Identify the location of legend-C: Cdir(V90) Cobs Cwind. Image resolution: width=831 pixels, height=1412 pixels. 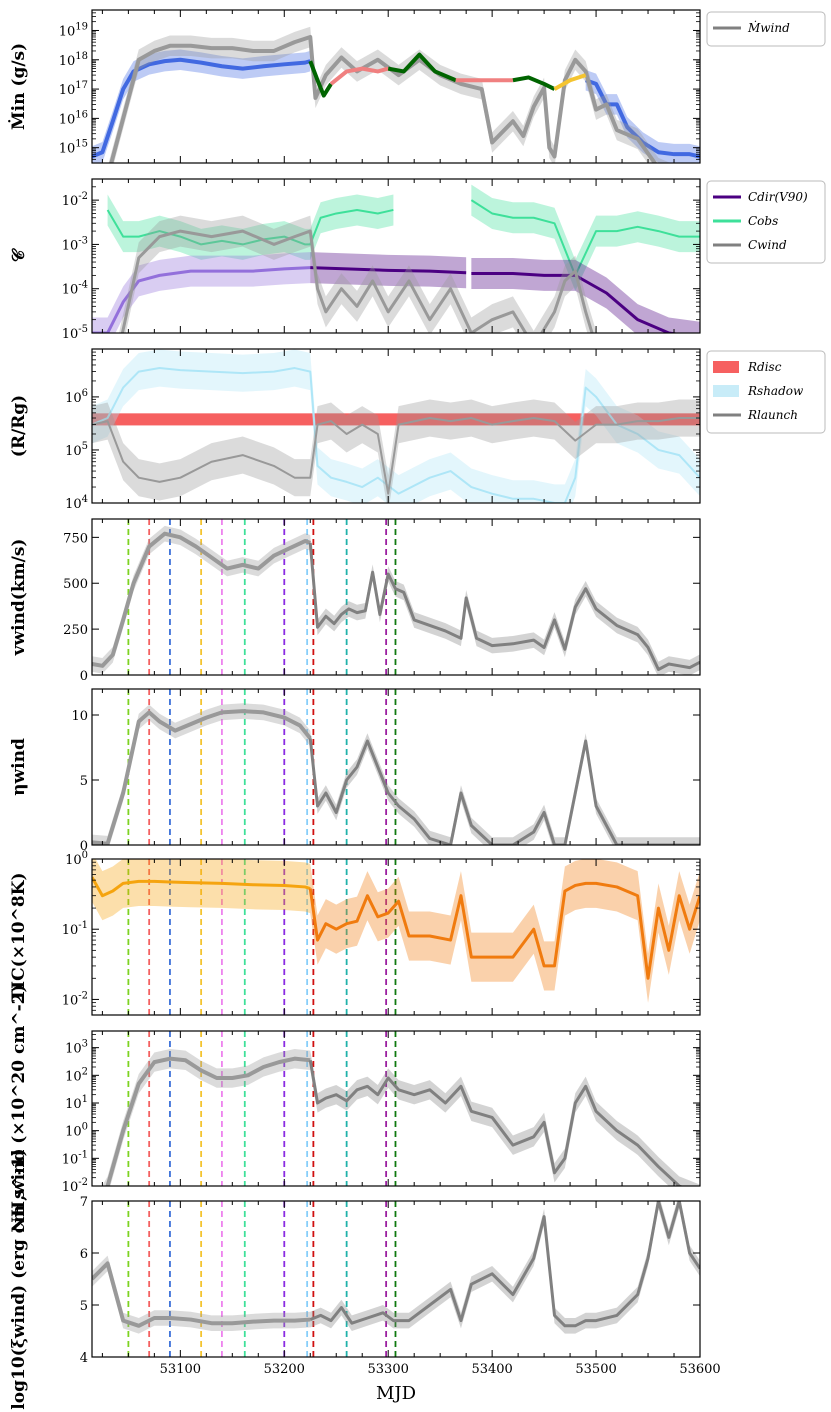
(766, 222).